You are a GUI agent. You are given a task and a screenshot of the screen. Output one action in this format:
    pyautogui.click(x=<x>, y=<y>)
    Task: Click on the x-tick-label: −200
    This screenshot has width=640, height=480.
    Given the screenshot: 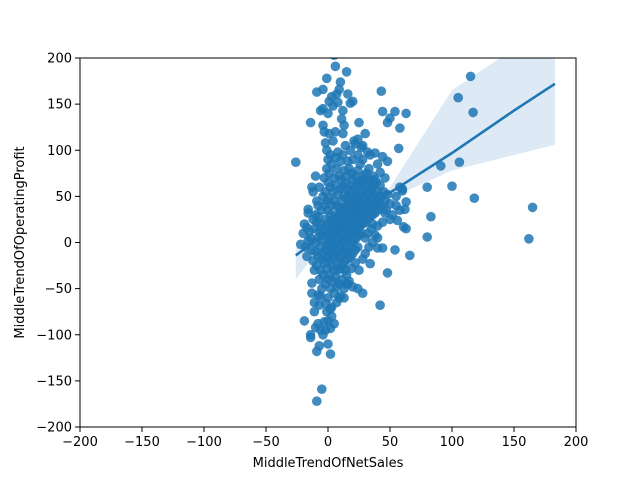 What is the action you would take?
    pyautogui.click(x=80, y=442)
    